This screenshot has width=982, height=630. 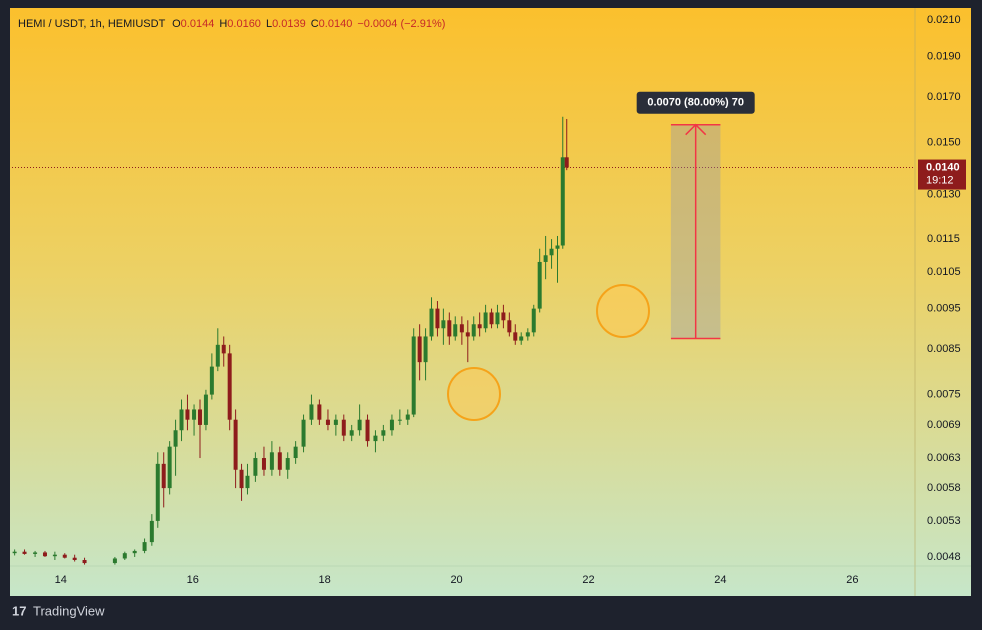 I want to click on y-tick-label: 0.0105, so click(x=944, y=272).